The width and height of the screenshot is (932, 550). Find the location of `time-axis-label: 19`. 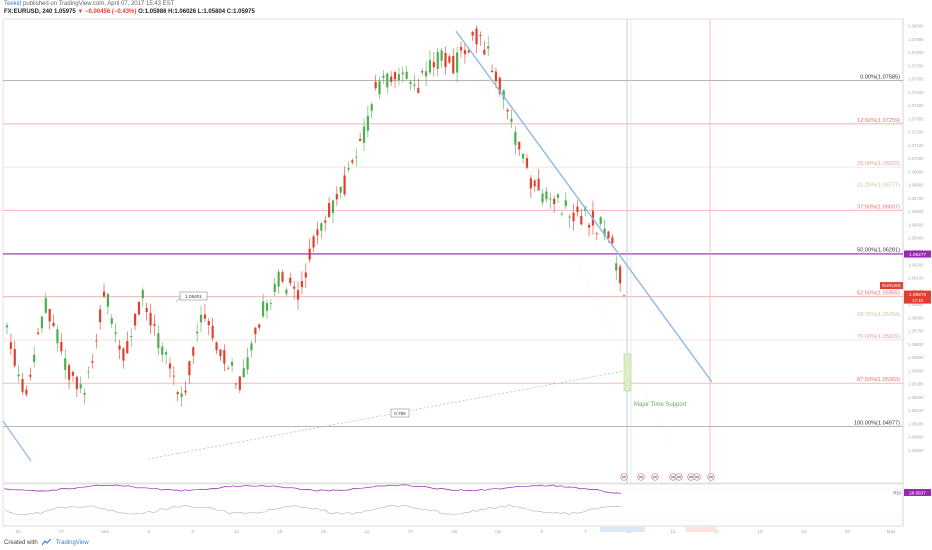

time-axis-label: 19 is located at coordinates (760, 531).